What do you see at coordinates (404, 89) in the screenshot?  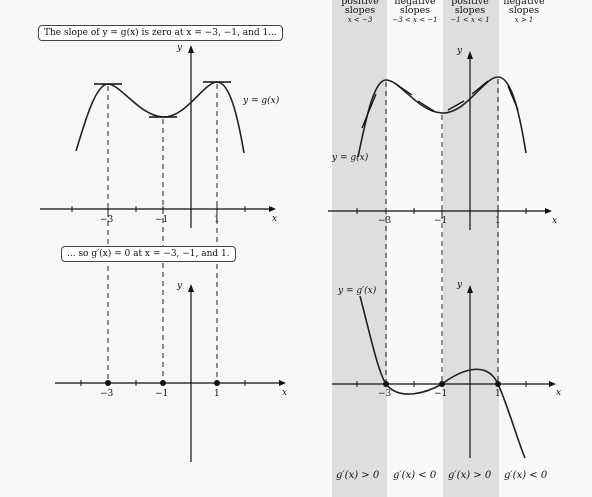 I see `right-tangent-b` at bounding box center [404, 89].